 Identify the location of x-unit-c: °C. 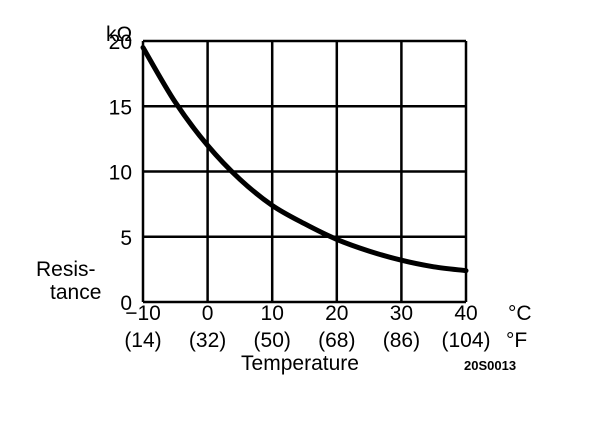
(520, 313).